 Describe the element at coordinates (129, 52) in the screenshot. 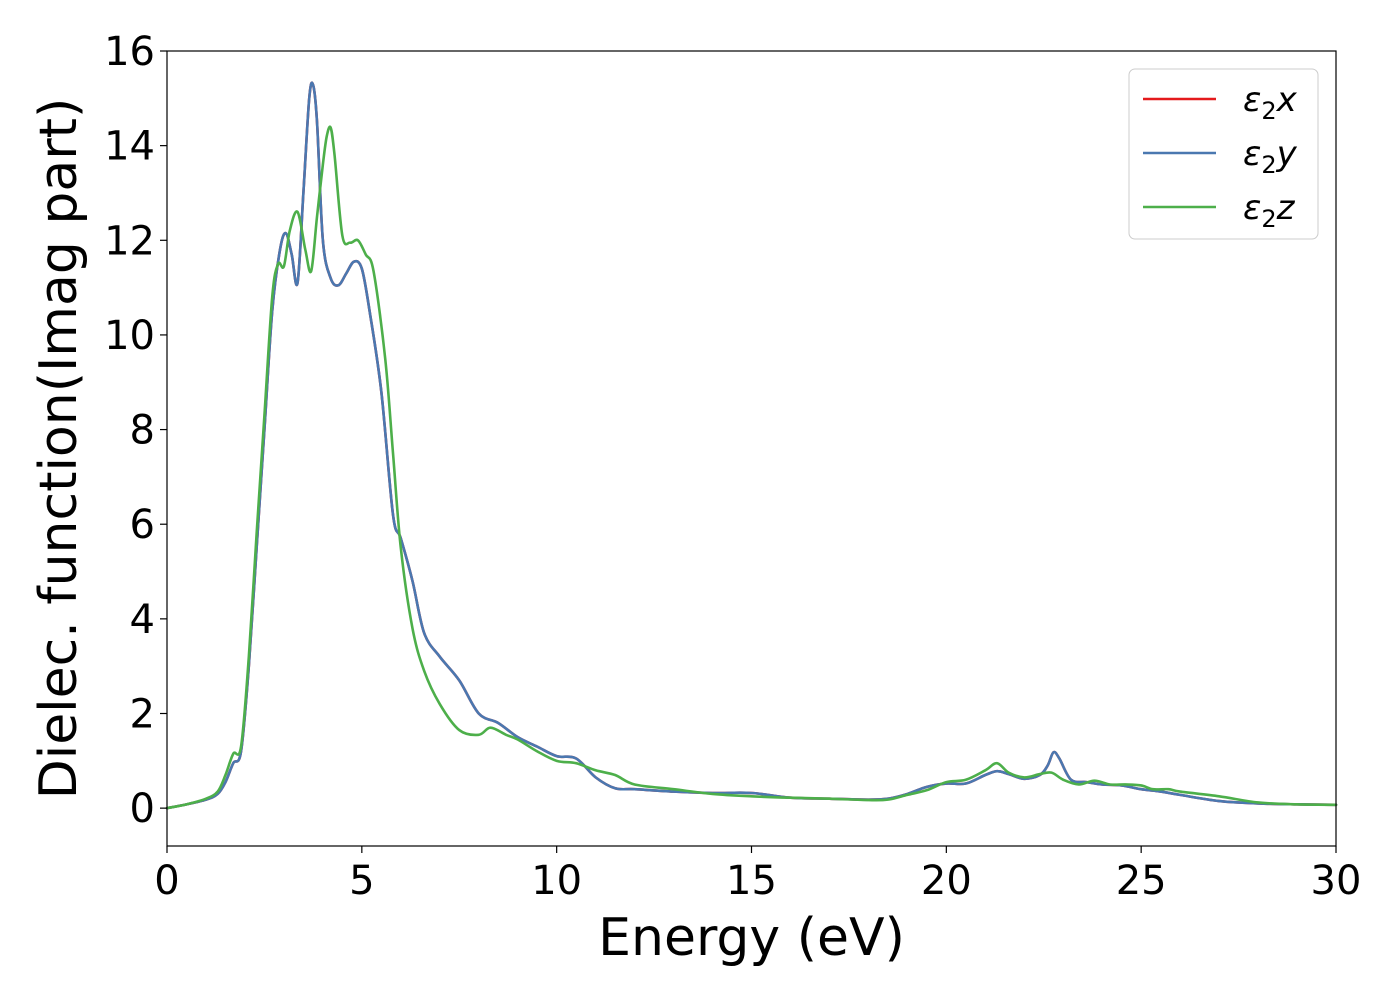

I see `y-tick-label: 16` at that location.